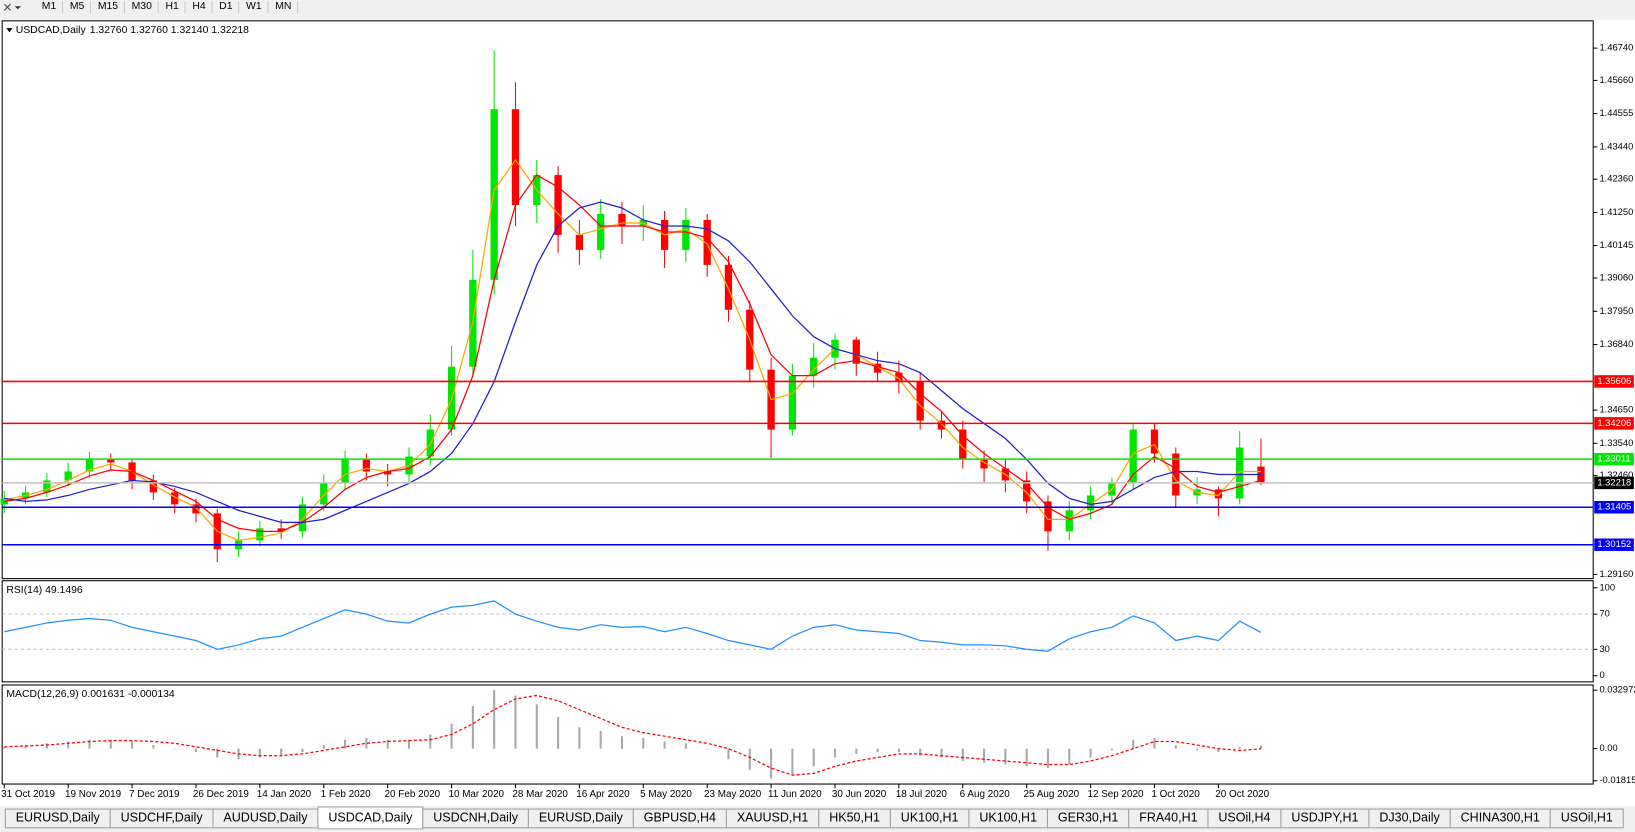  I want to click on tab-label: FRA40,H1, so click(1168, 818).